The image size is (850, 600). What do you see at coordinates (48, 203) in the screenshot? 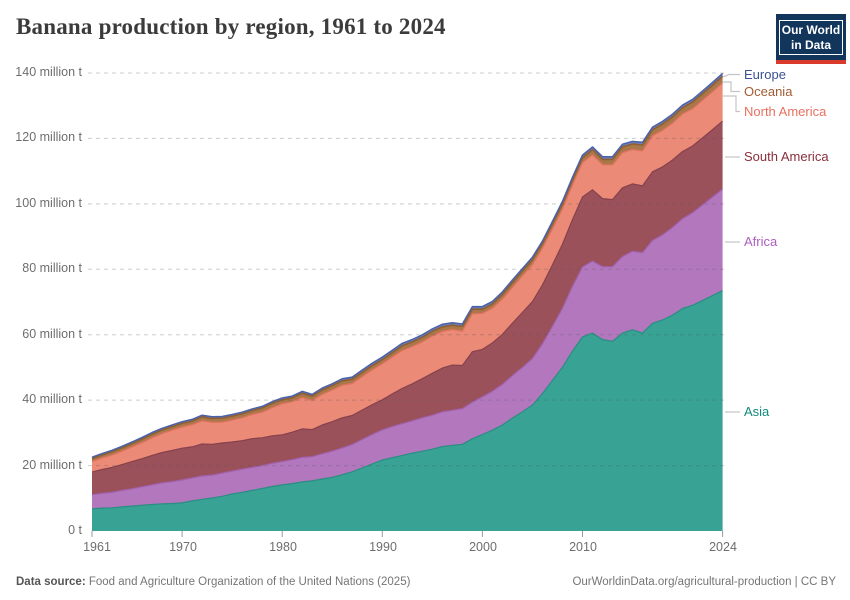
I see `y-tick-label: 100 million t` at bounding box center [48, 203].